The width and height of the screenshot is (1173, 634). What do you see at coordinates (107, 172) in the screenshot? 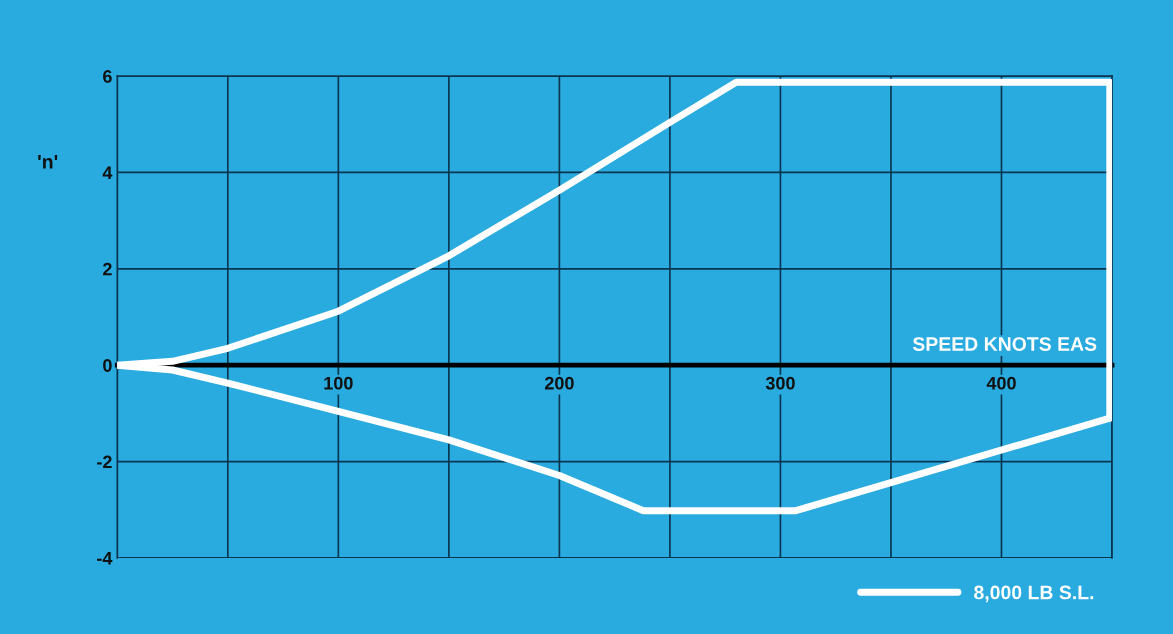
I see `y-tick-label: 4` at bounding box center [107, 172].